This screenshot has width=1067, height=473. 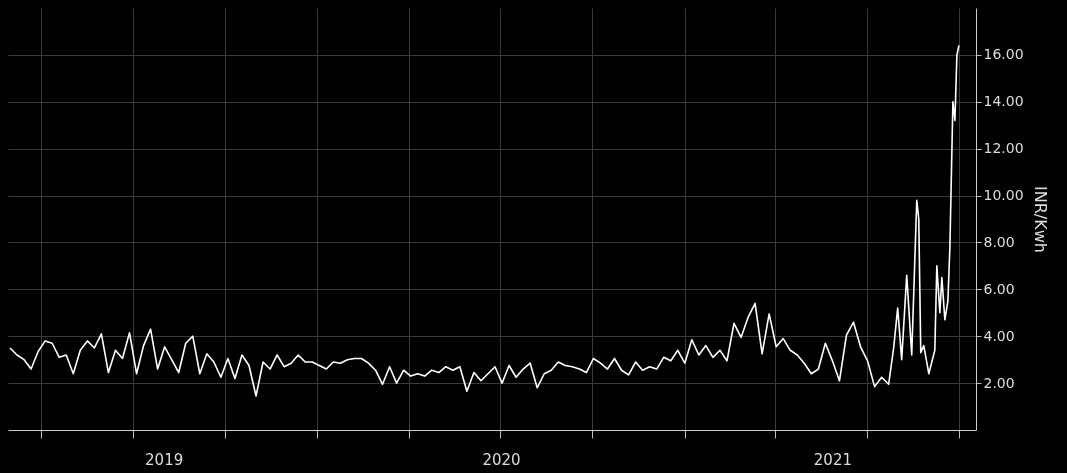 What do you see at coordinates (832, 459) in the screenshot?
I see `x-tick-label: 2021` at bounding box center [832, 459].